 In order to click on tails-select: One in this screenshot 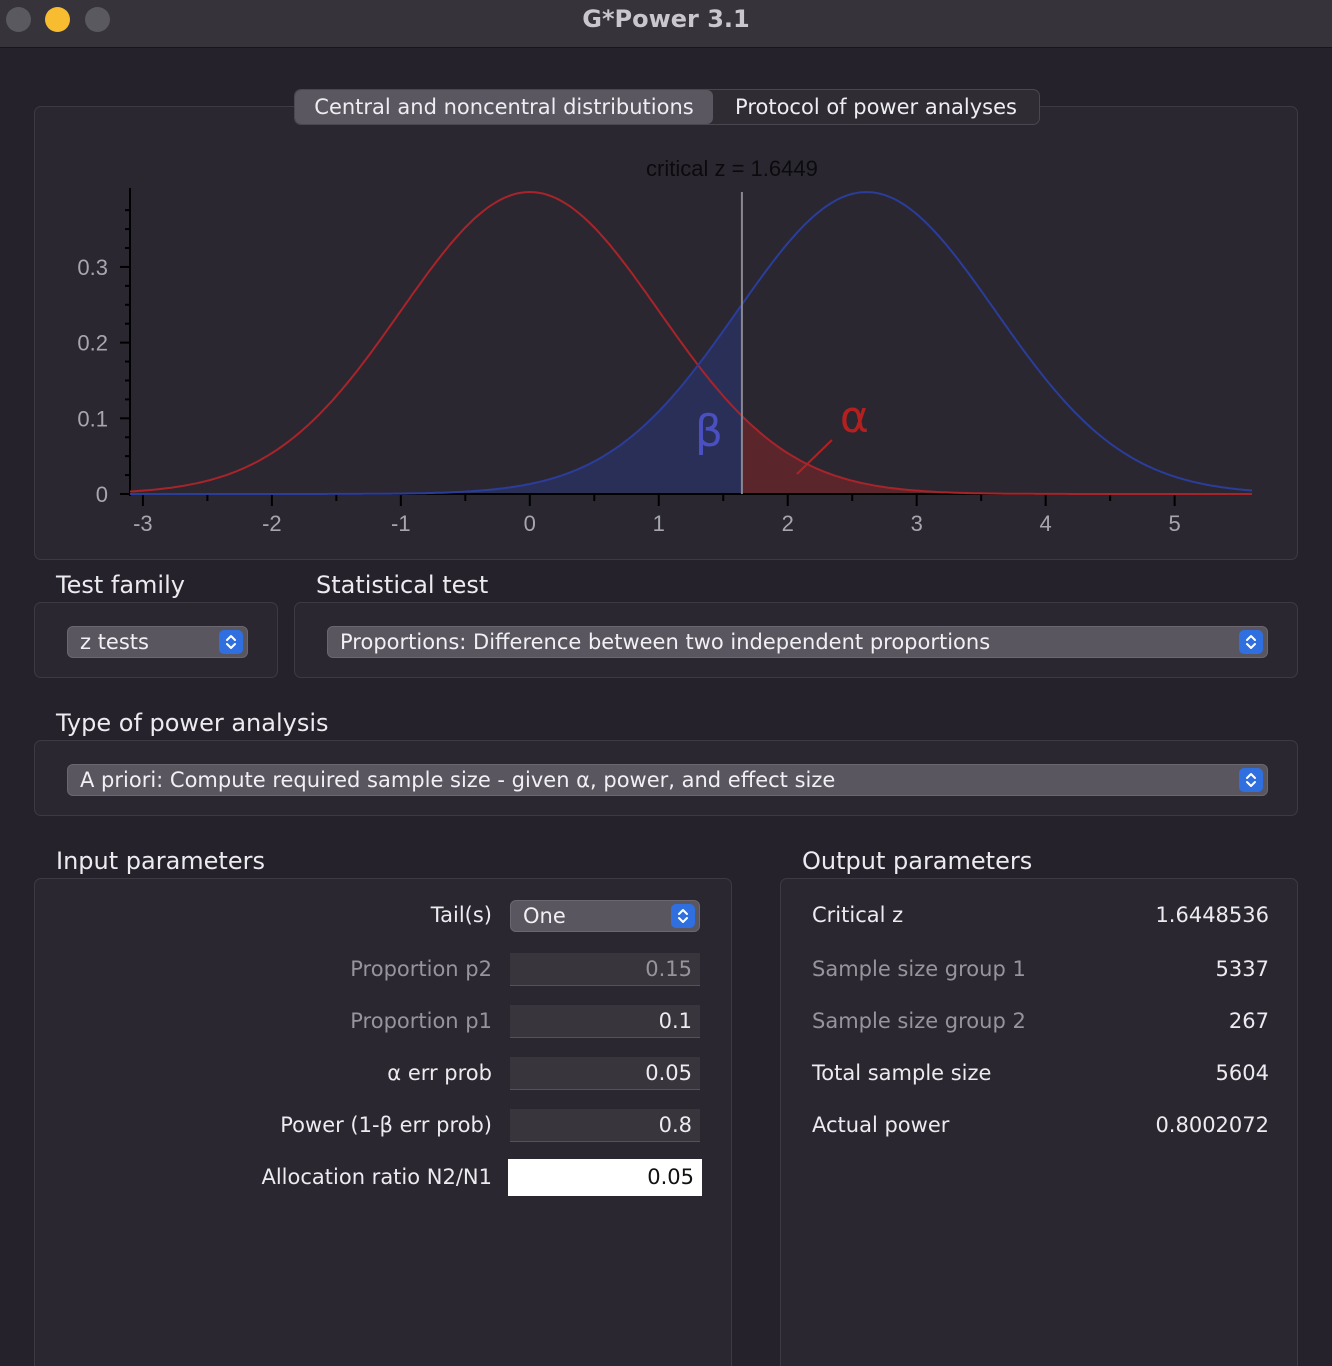, I will do `click(605, 916)`.